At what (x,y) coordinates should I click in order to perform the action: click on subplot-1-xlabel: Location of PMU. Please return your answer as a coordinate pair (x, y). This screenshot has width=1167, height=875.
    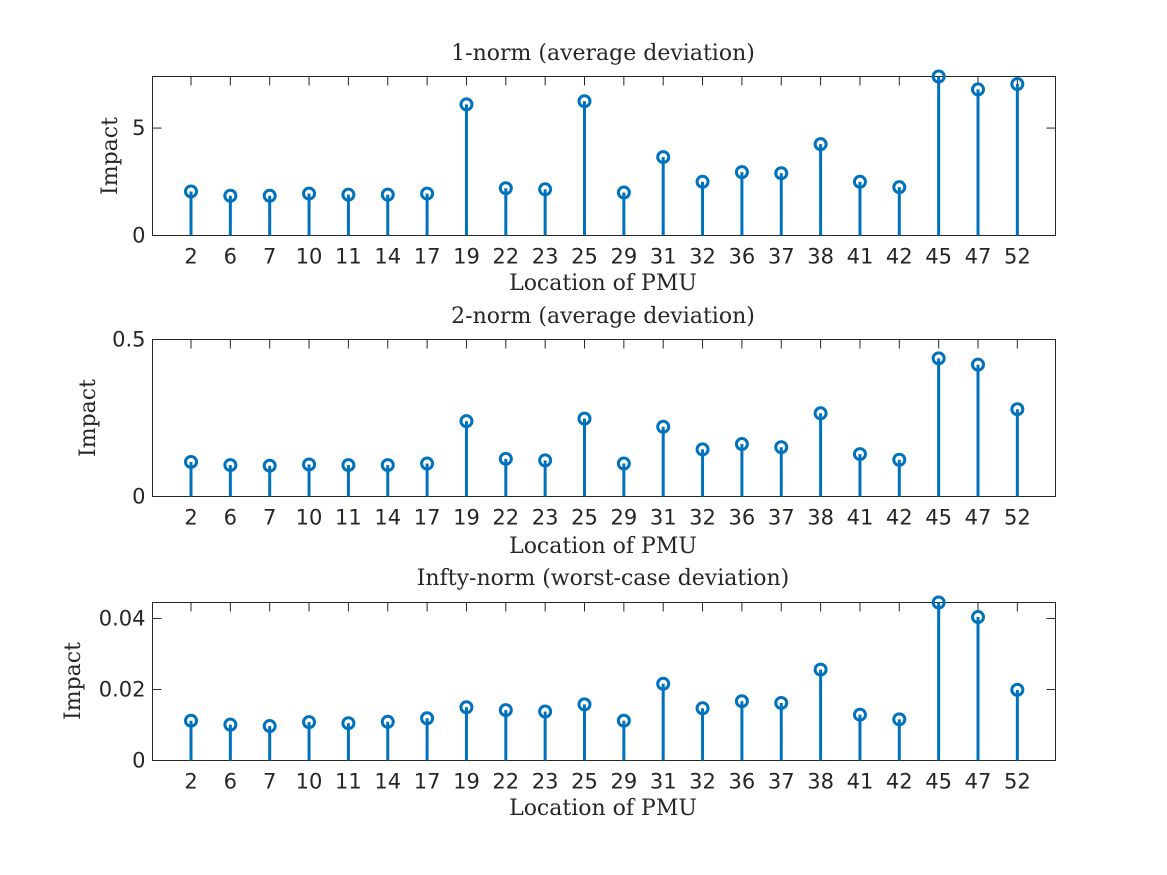
    Looking at the image, I should click on (603, 283).